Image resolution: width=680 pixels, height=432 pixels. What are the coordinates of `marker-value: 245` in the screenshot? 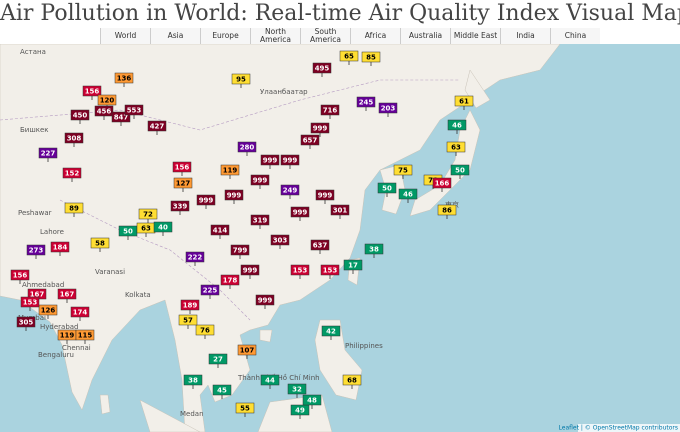 It's located at (366, 103).